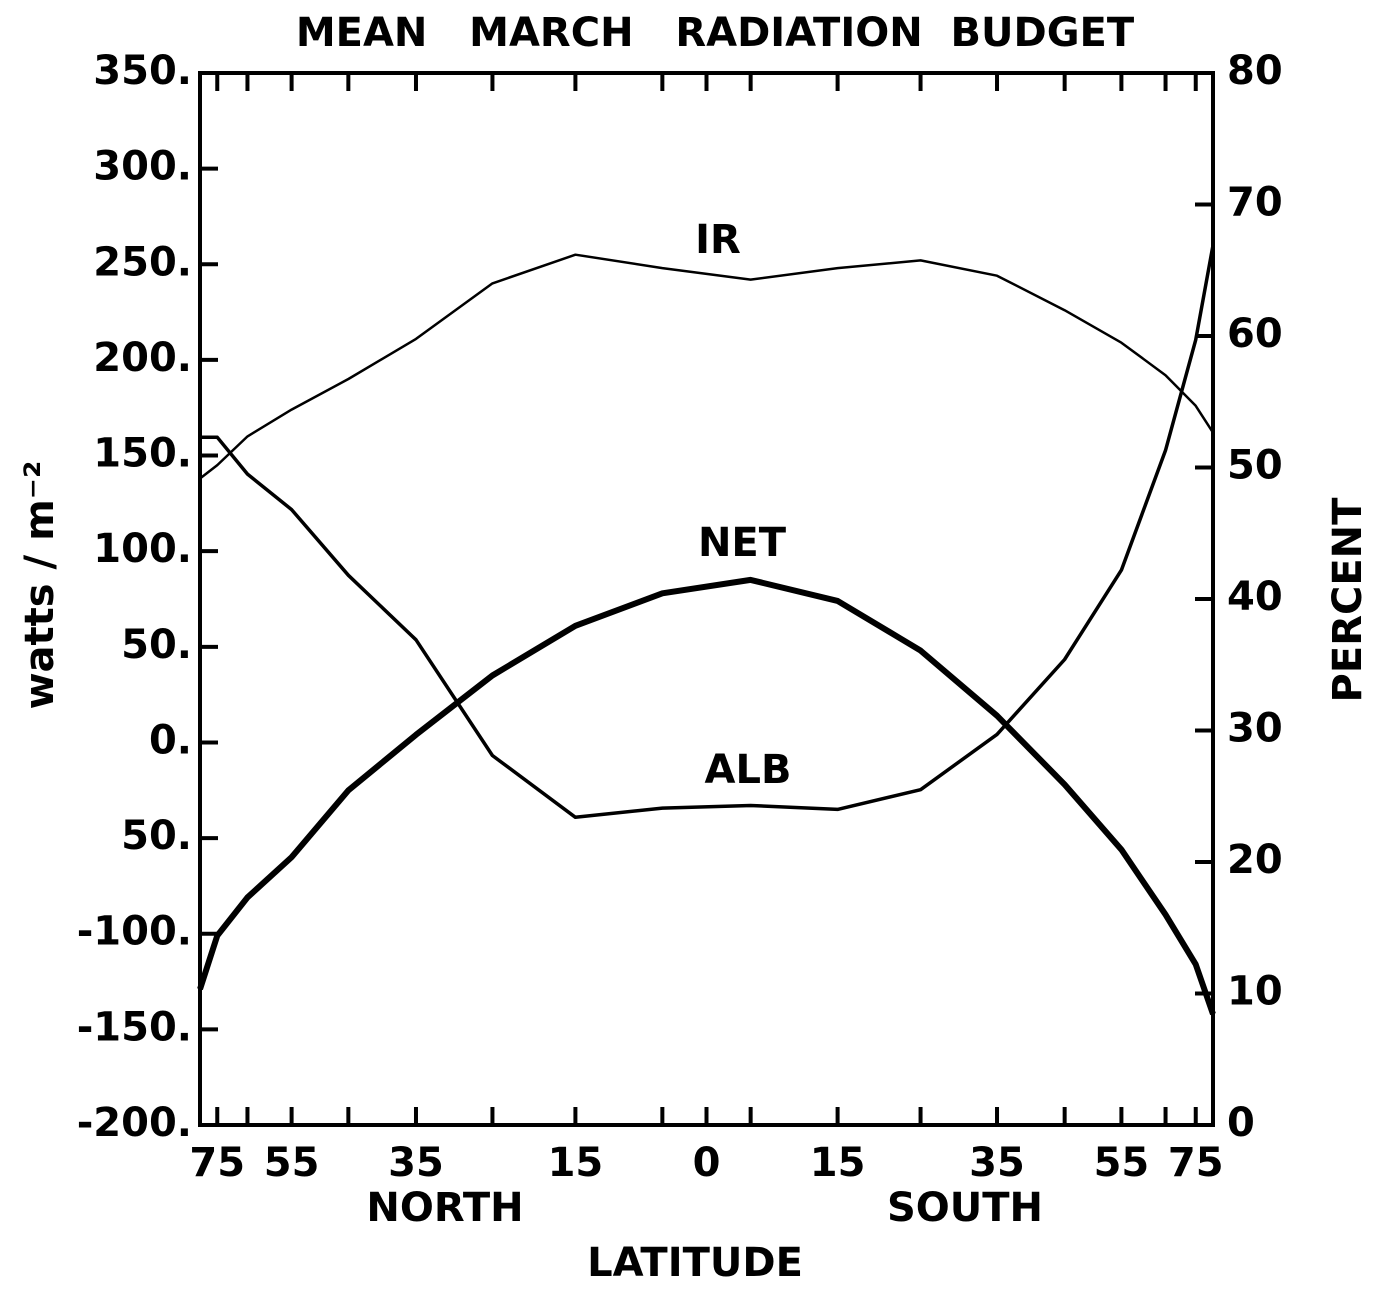 This screenshot has height=1291, width=1378. I want to click on series-line, so click(707, 366).